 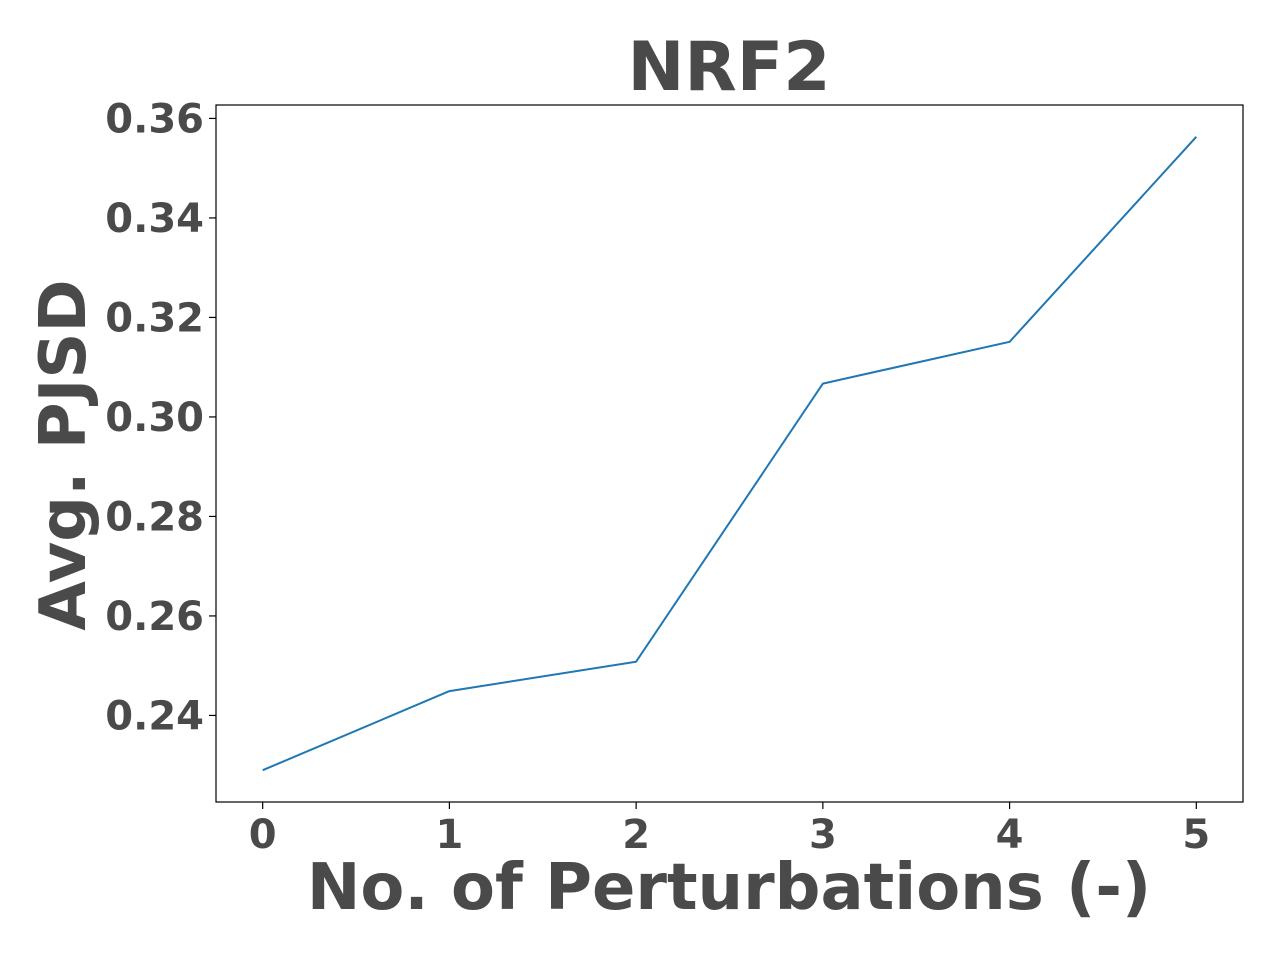 I want to click on y-tick-label: 0.24, so click(x=154, y=716).